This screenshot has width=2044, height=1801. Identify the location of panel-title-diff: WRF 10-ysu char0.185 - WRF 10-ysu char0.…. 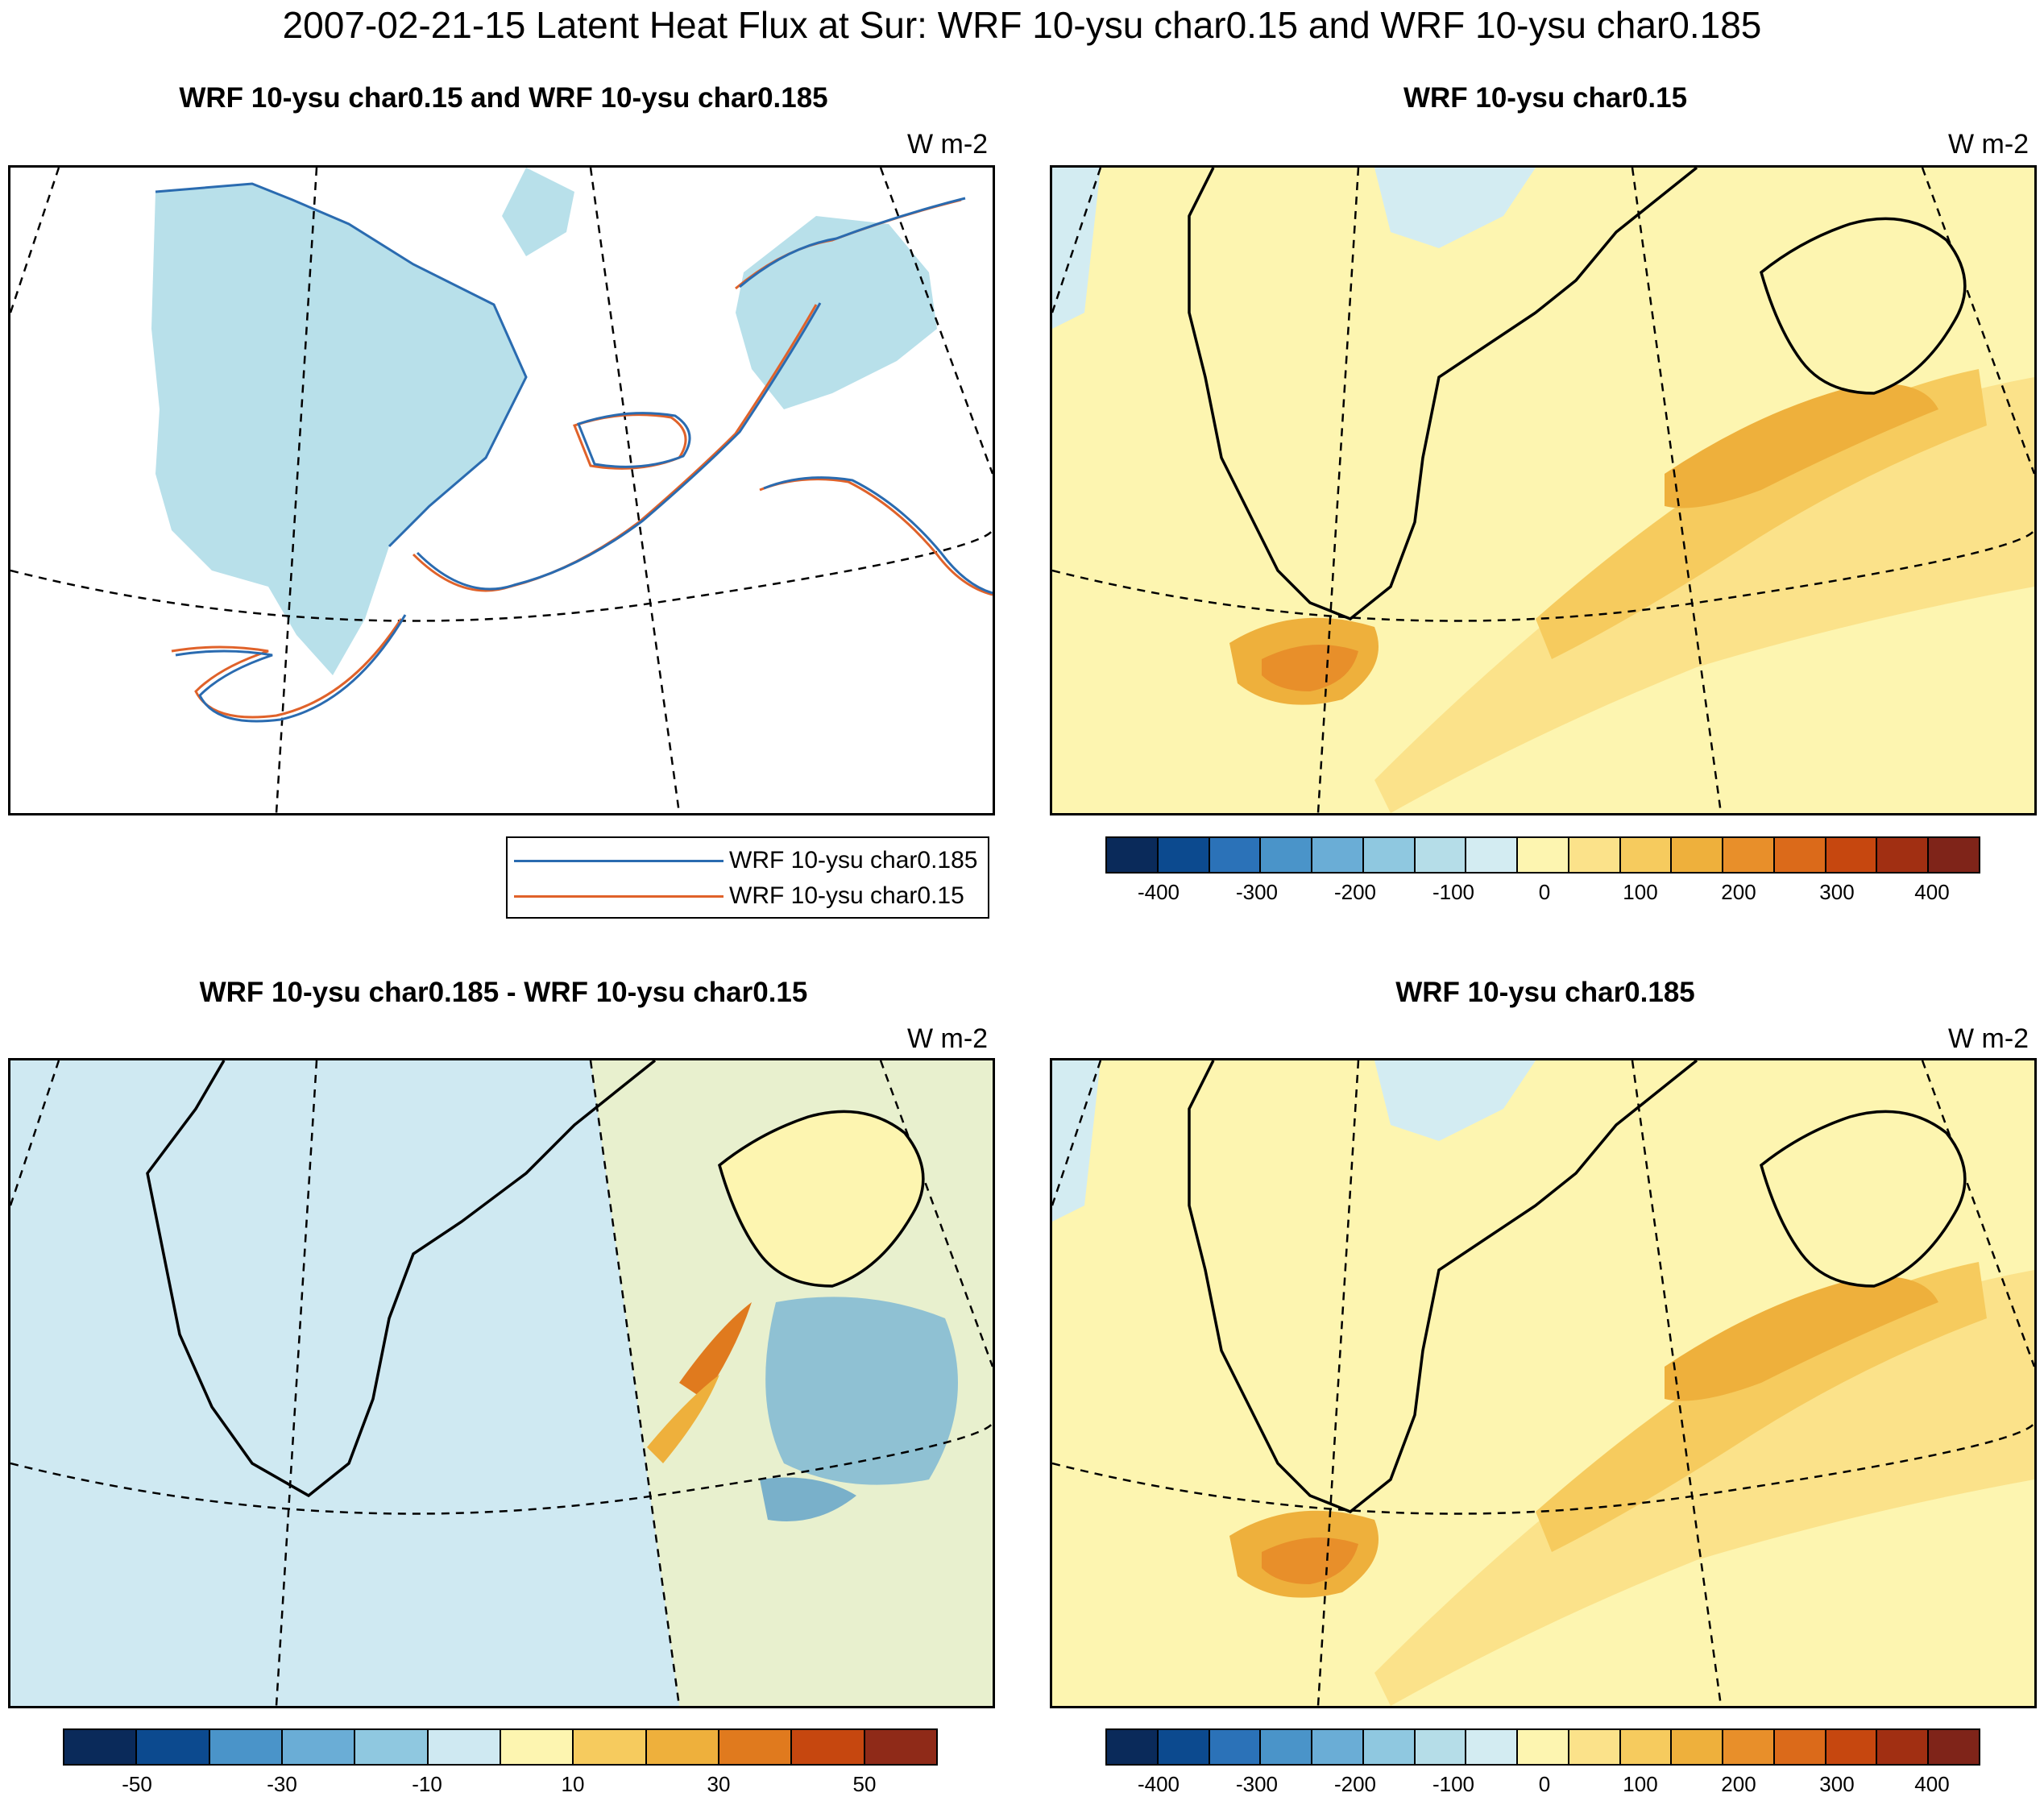
(503, 992).